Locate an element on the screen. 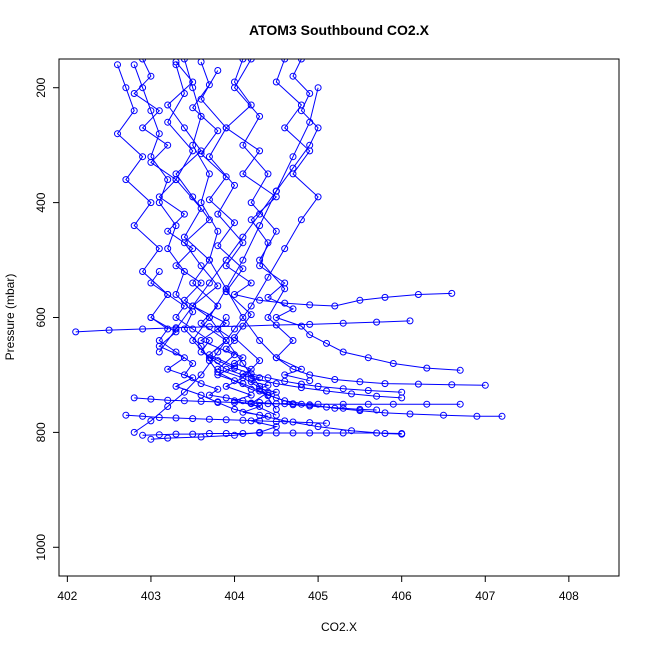  y-tick-label: 800 is located at coordinates (41, 432).